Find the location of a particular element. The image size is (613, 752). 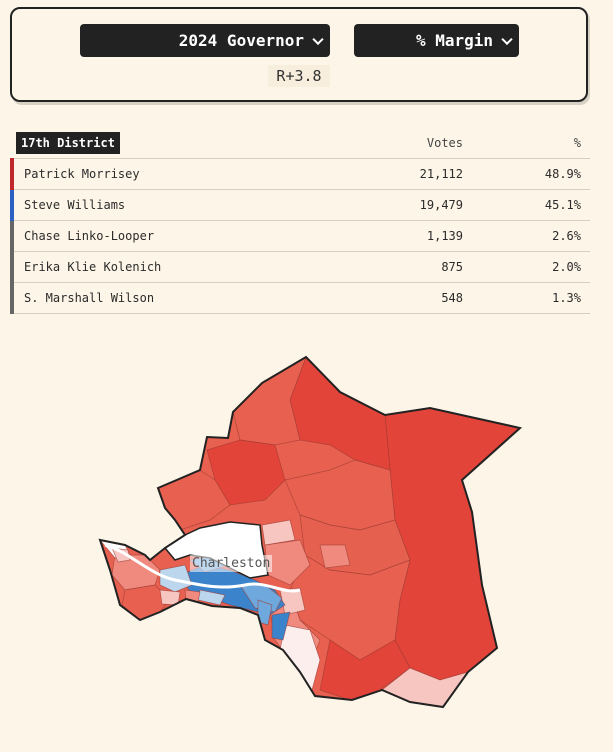

district-badge: 17th District is located at coordinates (68, 143).